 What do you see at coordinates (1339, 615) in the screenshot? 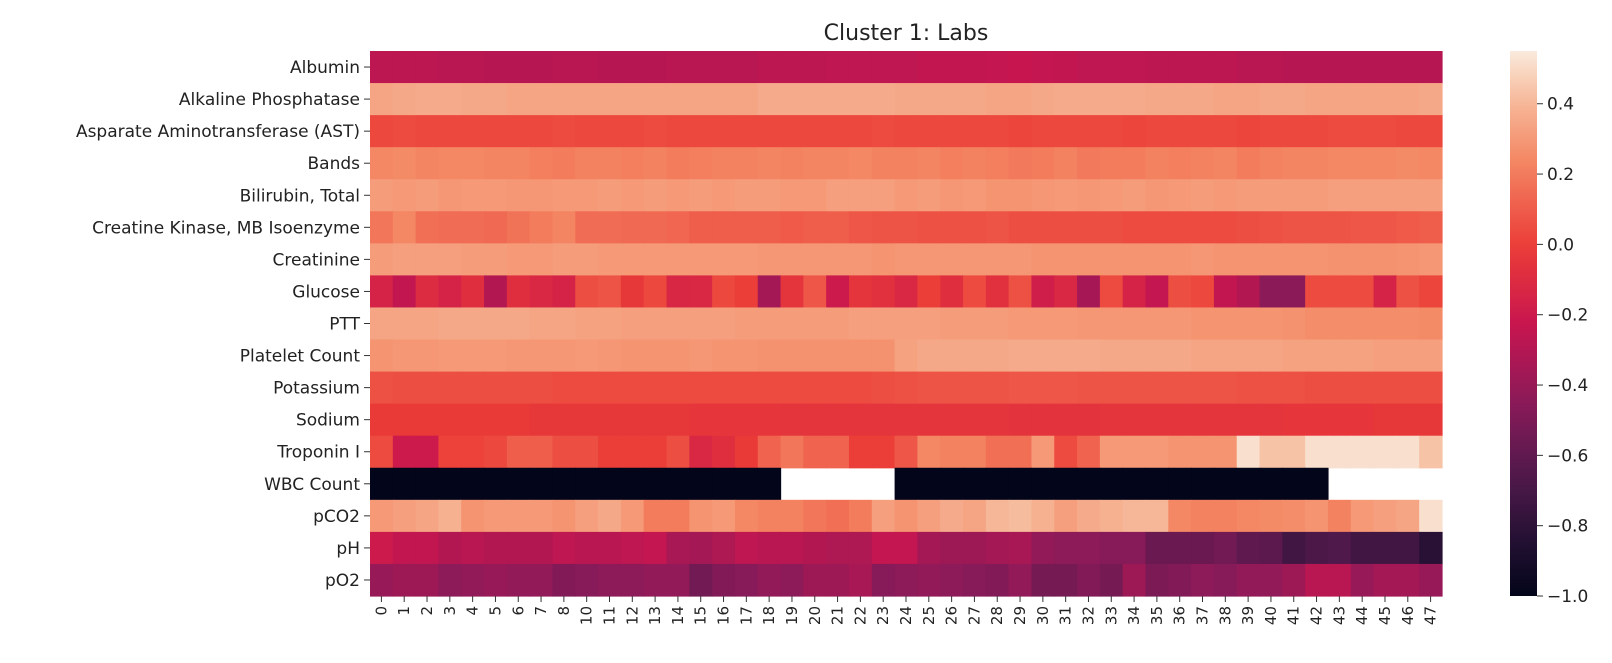
I see `column-label: 43` at bounding box center [1339, 615].